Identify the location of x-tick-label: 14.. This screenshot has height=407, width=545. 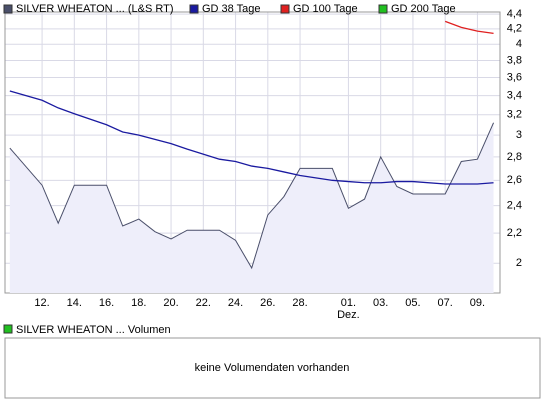
(74, 303).